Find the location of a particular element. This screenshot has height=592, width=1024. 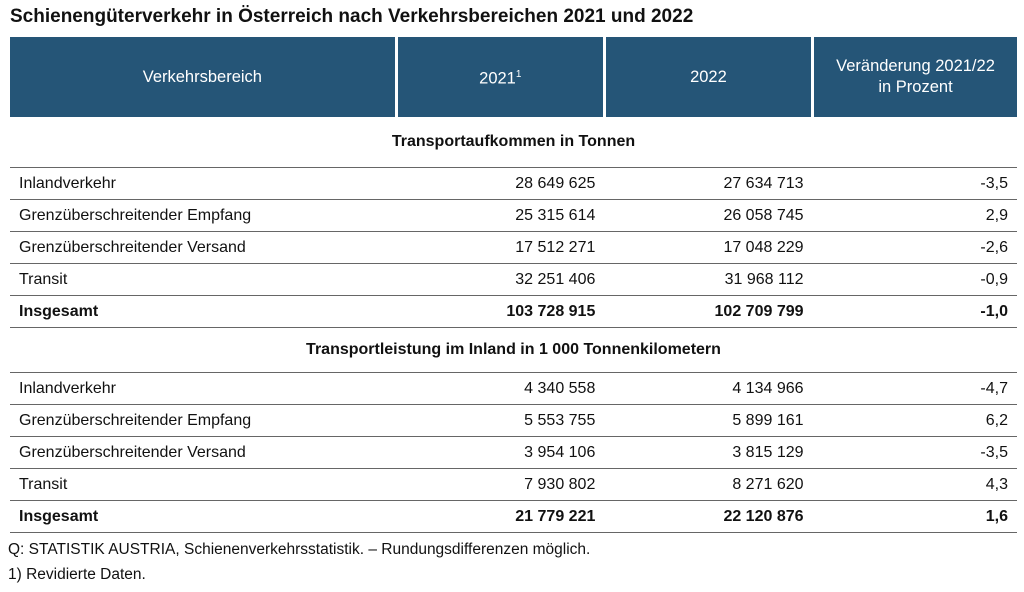

cell-2021: 7 930 802 is located at coordinates (500, 484).